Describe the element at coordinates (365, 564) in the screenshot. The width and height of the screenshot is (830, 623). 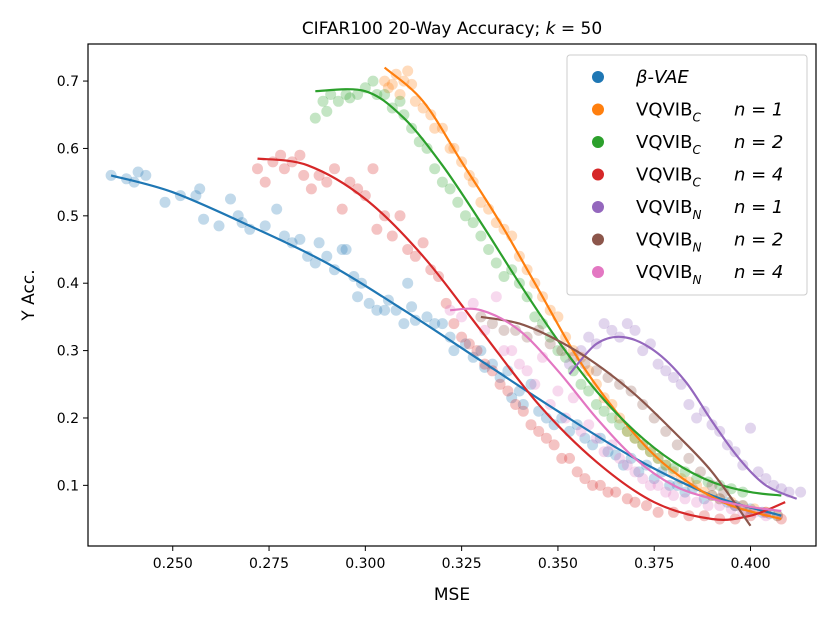
I see `x-tick-label-2: 0.300` at that location.